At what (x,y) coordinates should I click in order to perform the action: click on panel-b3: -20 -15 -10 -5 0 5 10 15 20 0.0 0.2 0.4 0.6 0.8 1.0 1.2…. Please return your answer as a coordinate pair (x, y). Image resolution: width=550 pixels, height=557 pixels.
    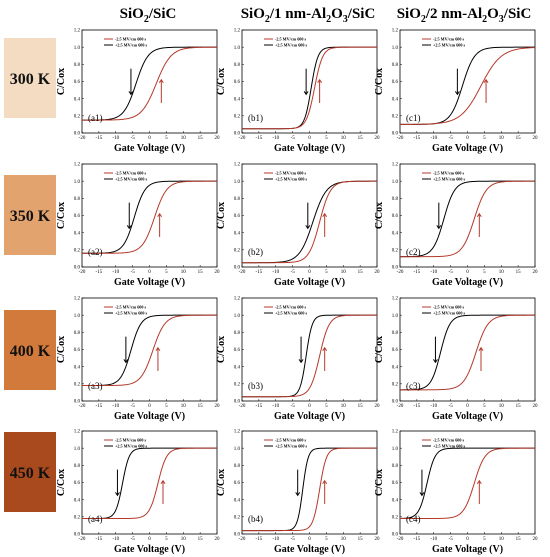
    Looking at the image, I should click on (298, 359).